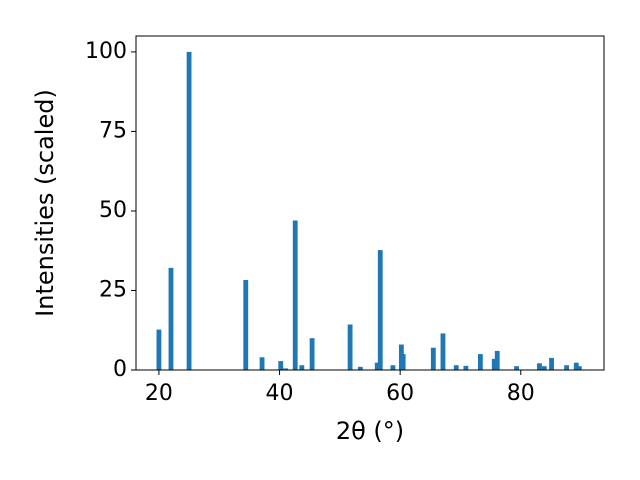  I want to click on y-tick-label: 25, so click(113, 289).